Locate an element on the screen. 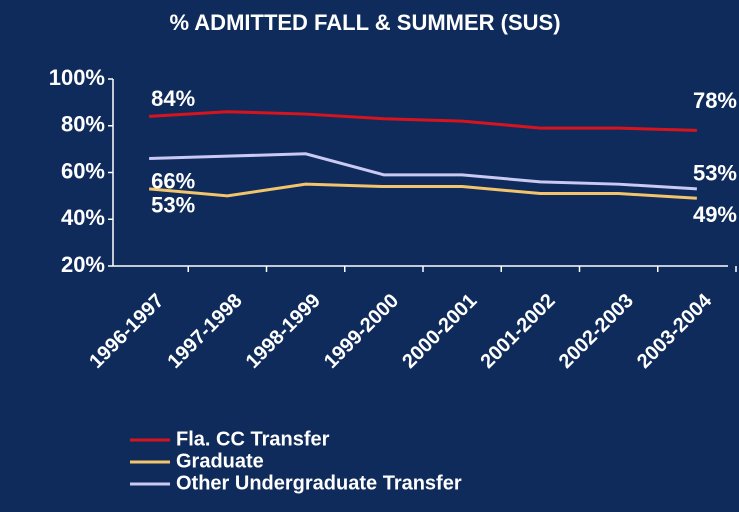 This screenshot has height=512, width=739. y-tick-label: 60% is located at coordinates (83, 170).